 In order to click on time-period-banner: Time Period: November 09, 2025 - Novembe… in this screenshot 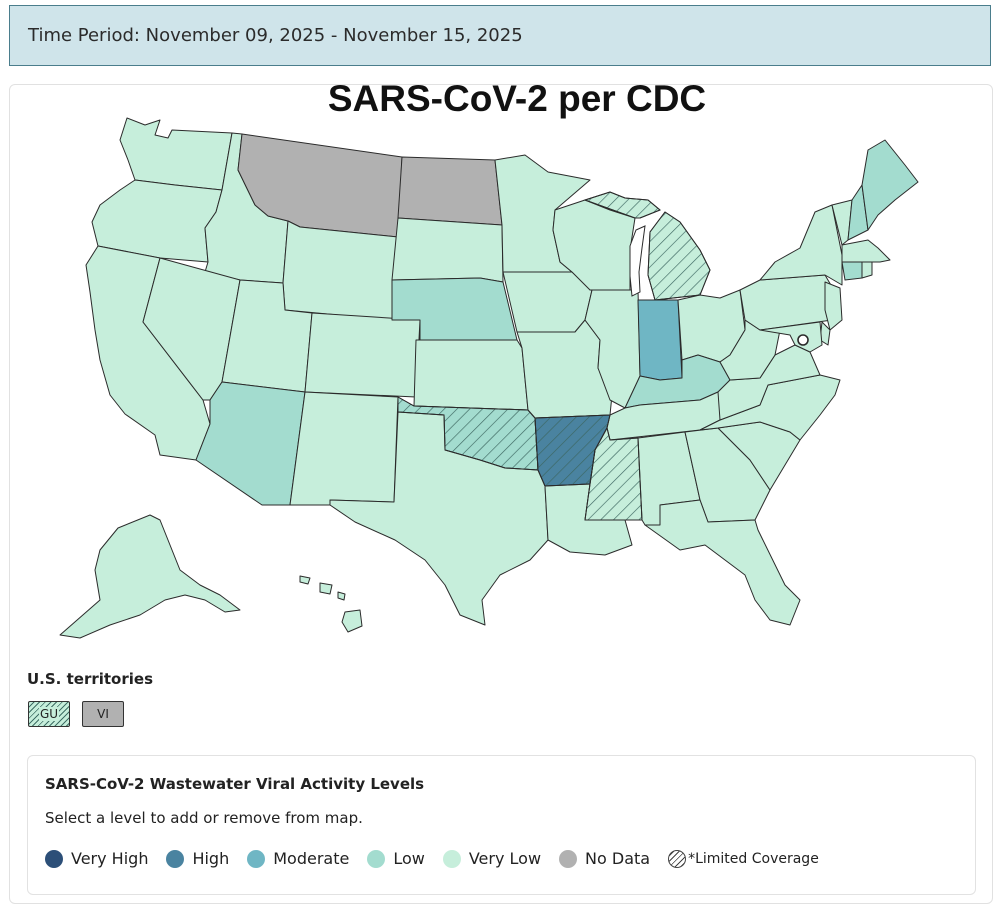, I will do `click(500, 35)`.